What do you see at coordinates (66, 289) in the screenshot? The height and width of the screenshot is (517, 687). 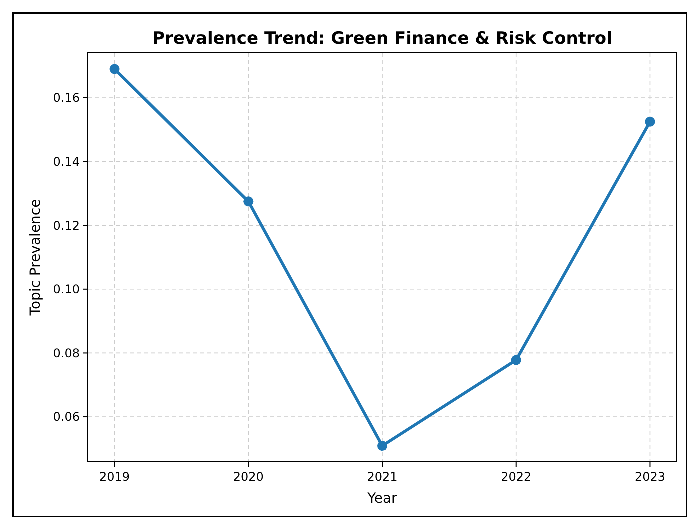 I see `y-tick-label: 0.10` at bounding box center [66, 289].